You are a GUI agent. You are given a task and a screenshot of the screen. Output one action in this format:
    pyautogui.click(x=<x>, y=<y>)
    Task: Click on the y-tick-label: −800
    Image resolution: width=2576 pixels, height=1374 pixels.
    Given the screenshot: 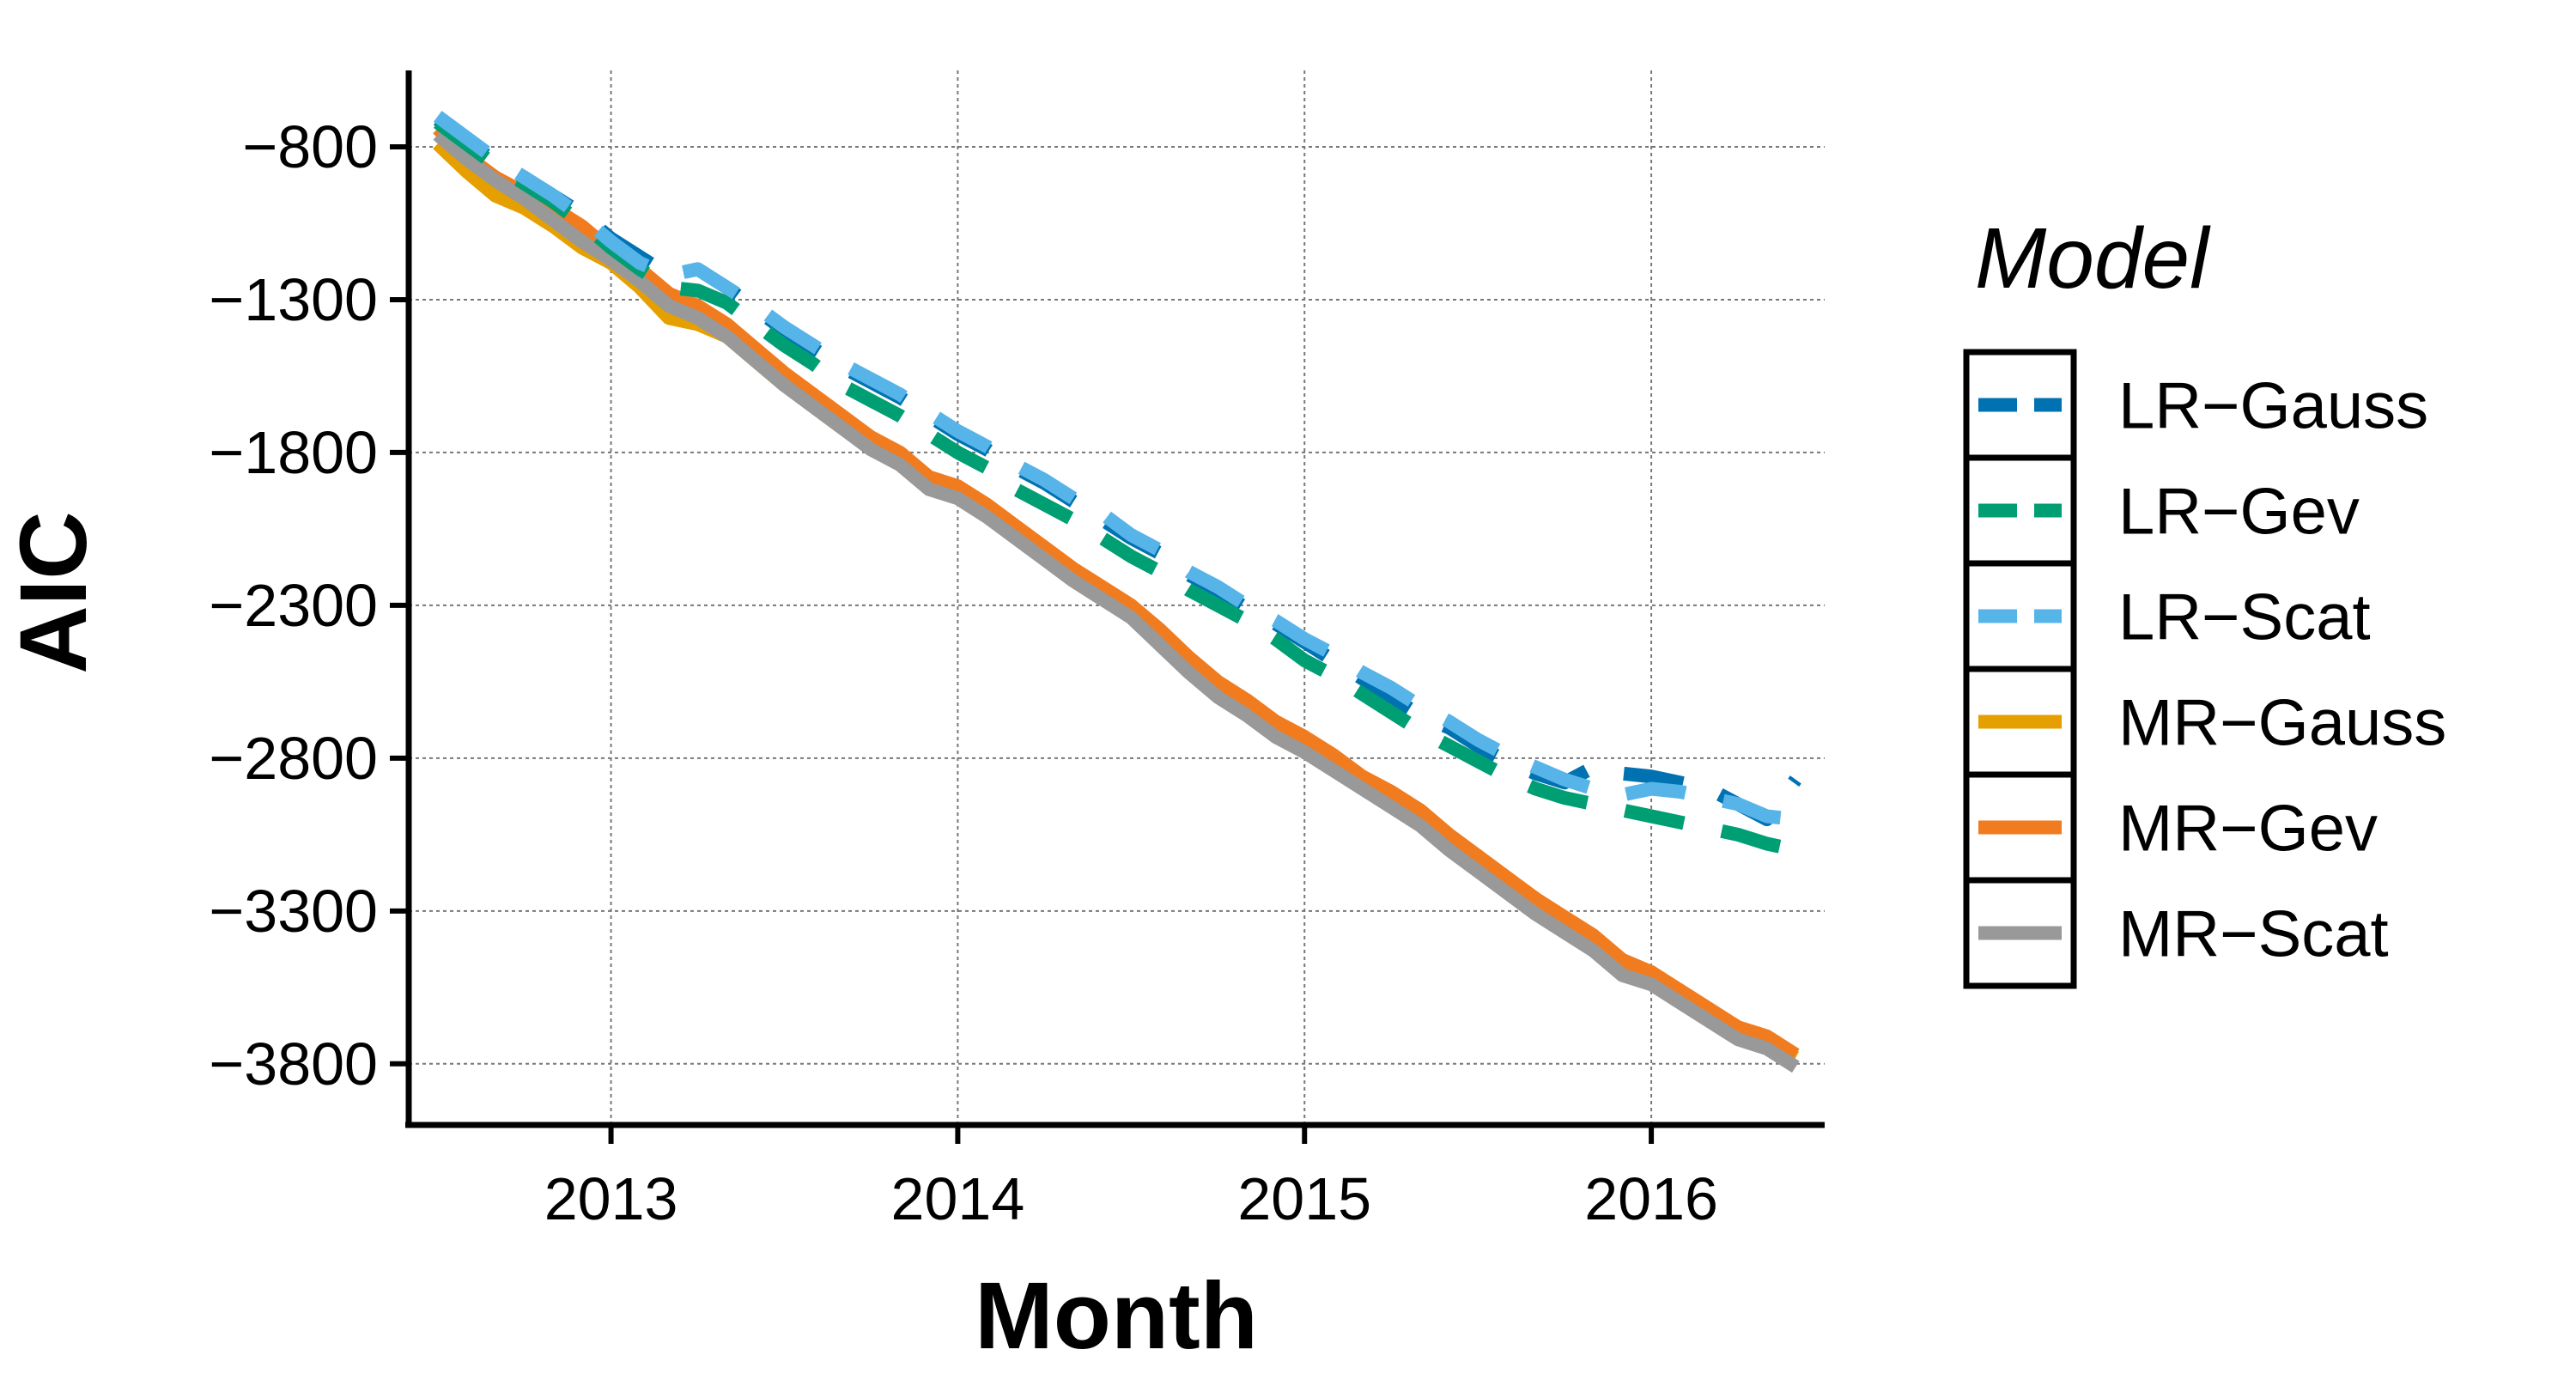 What is the action you would take?
    pyautogui.click(x=310, y=146)
    